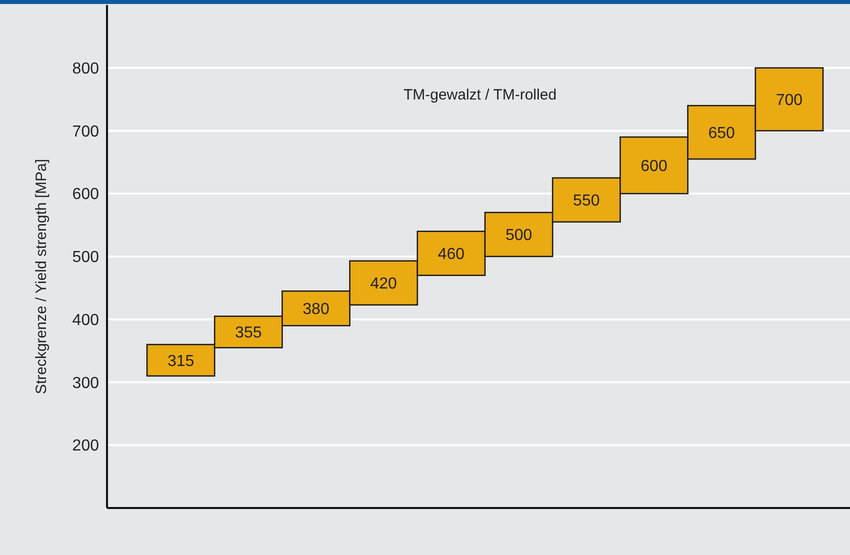  What do you see at coordinates (86, 195) in the screenshot?
I see `y-tick-label: 600` at bounding box center [86, 195].